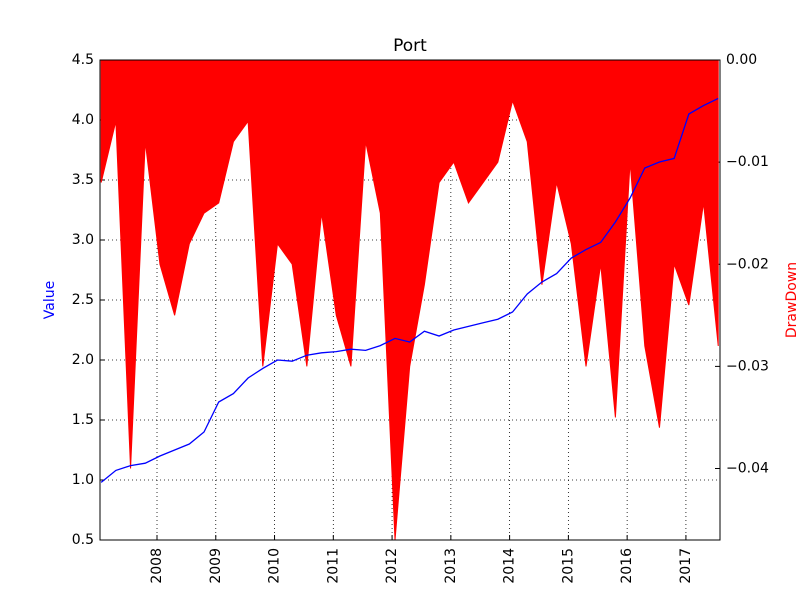 Image resolution: width=800 pixels, height=600 pixels. I want to click on y-tick-label: 4.0, so click(83, 120).